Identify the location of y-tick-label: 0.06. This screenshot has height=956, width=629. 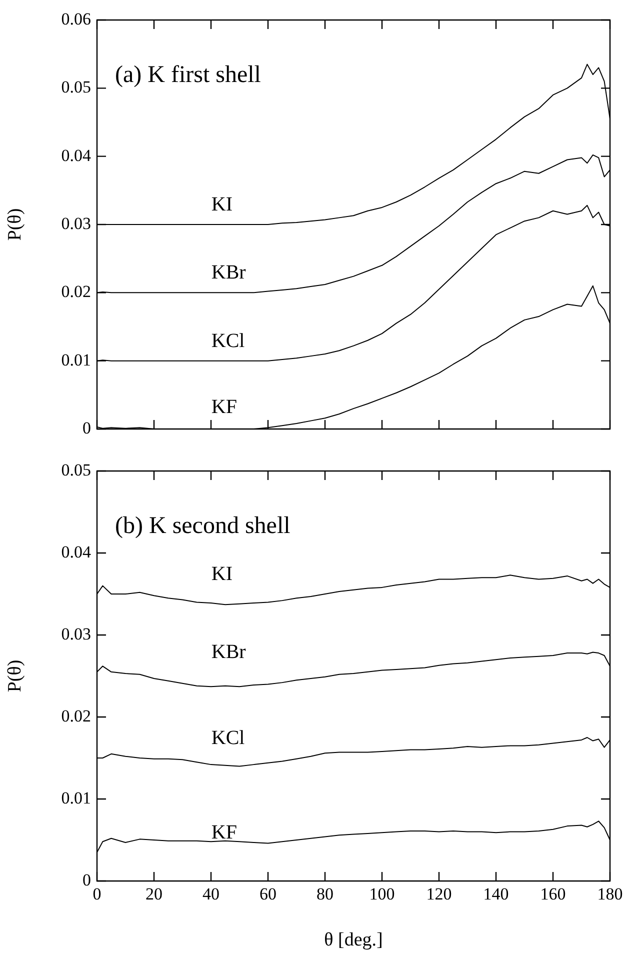
(76, 18).